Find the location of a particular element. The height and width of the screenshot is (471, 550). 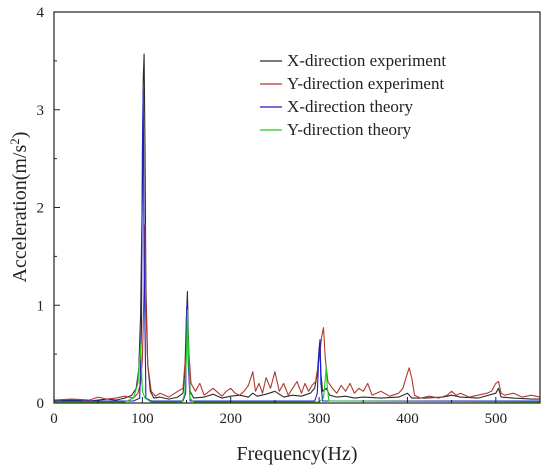

x-tick-label: 400 is located at coordinates (407, 419).